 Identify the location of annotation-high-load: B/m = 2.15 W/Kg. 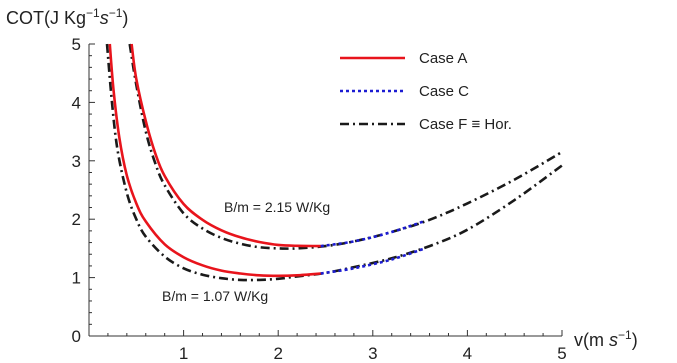
(277, 207).